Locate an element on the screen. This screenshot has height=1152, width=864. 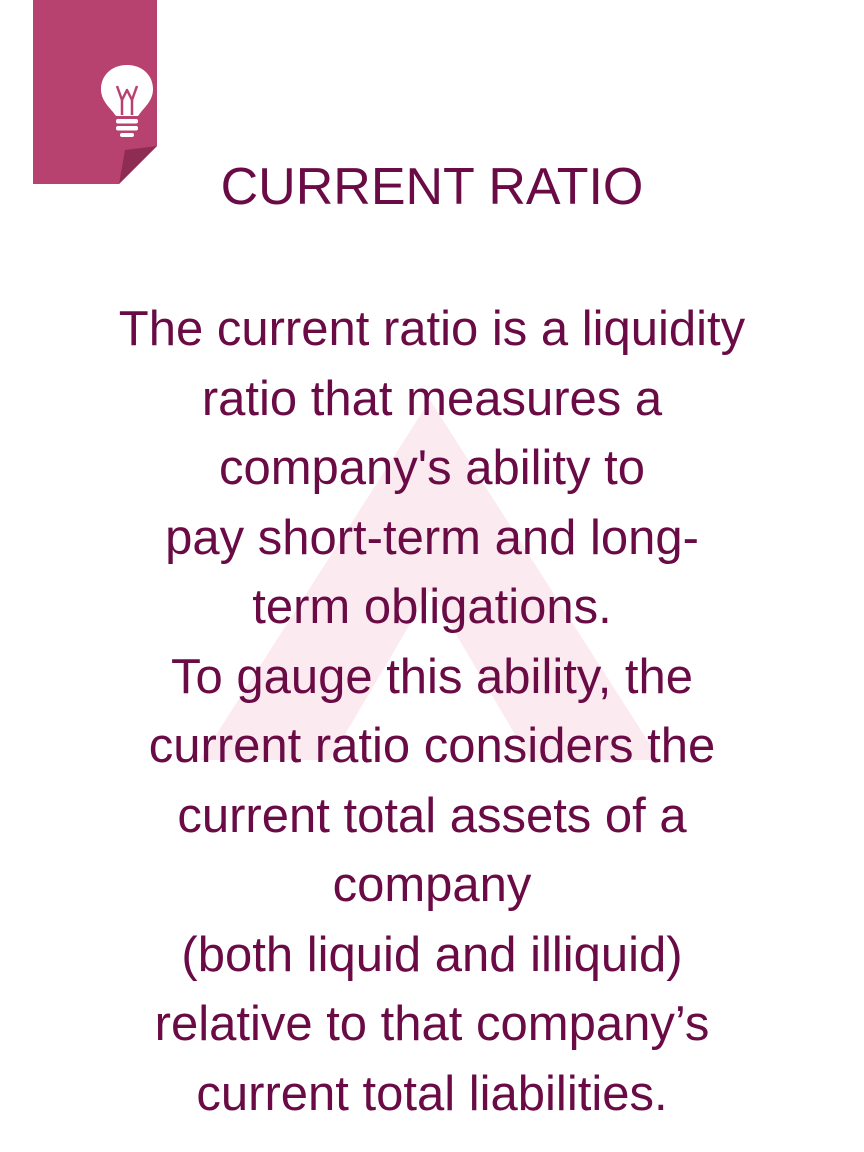
body-line: current total liabilities. is located at coordinates (432, 1093).